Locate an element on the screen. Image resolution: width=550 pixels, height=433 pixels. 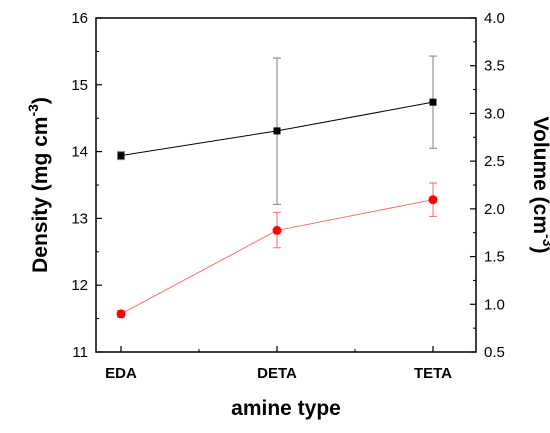
y-right-title-base: Volume (cm is located at coordinates (539, 175).